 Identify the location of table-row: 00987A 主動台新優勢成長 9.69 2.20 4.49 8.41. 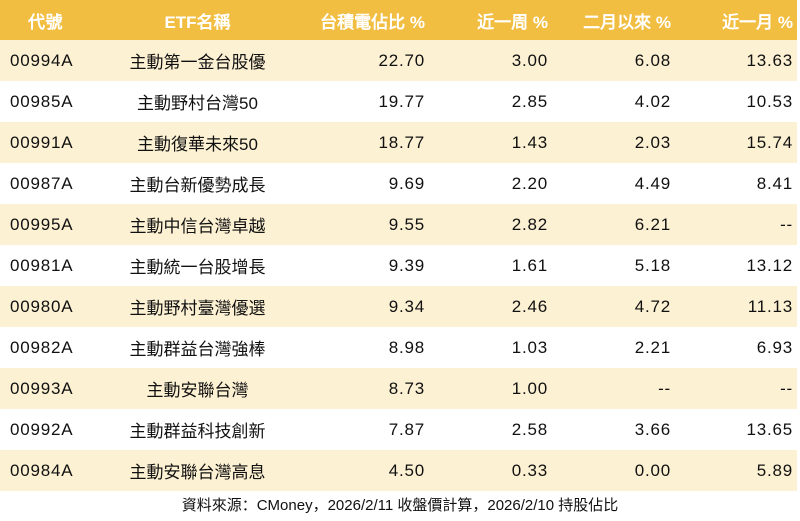
(398, 183).